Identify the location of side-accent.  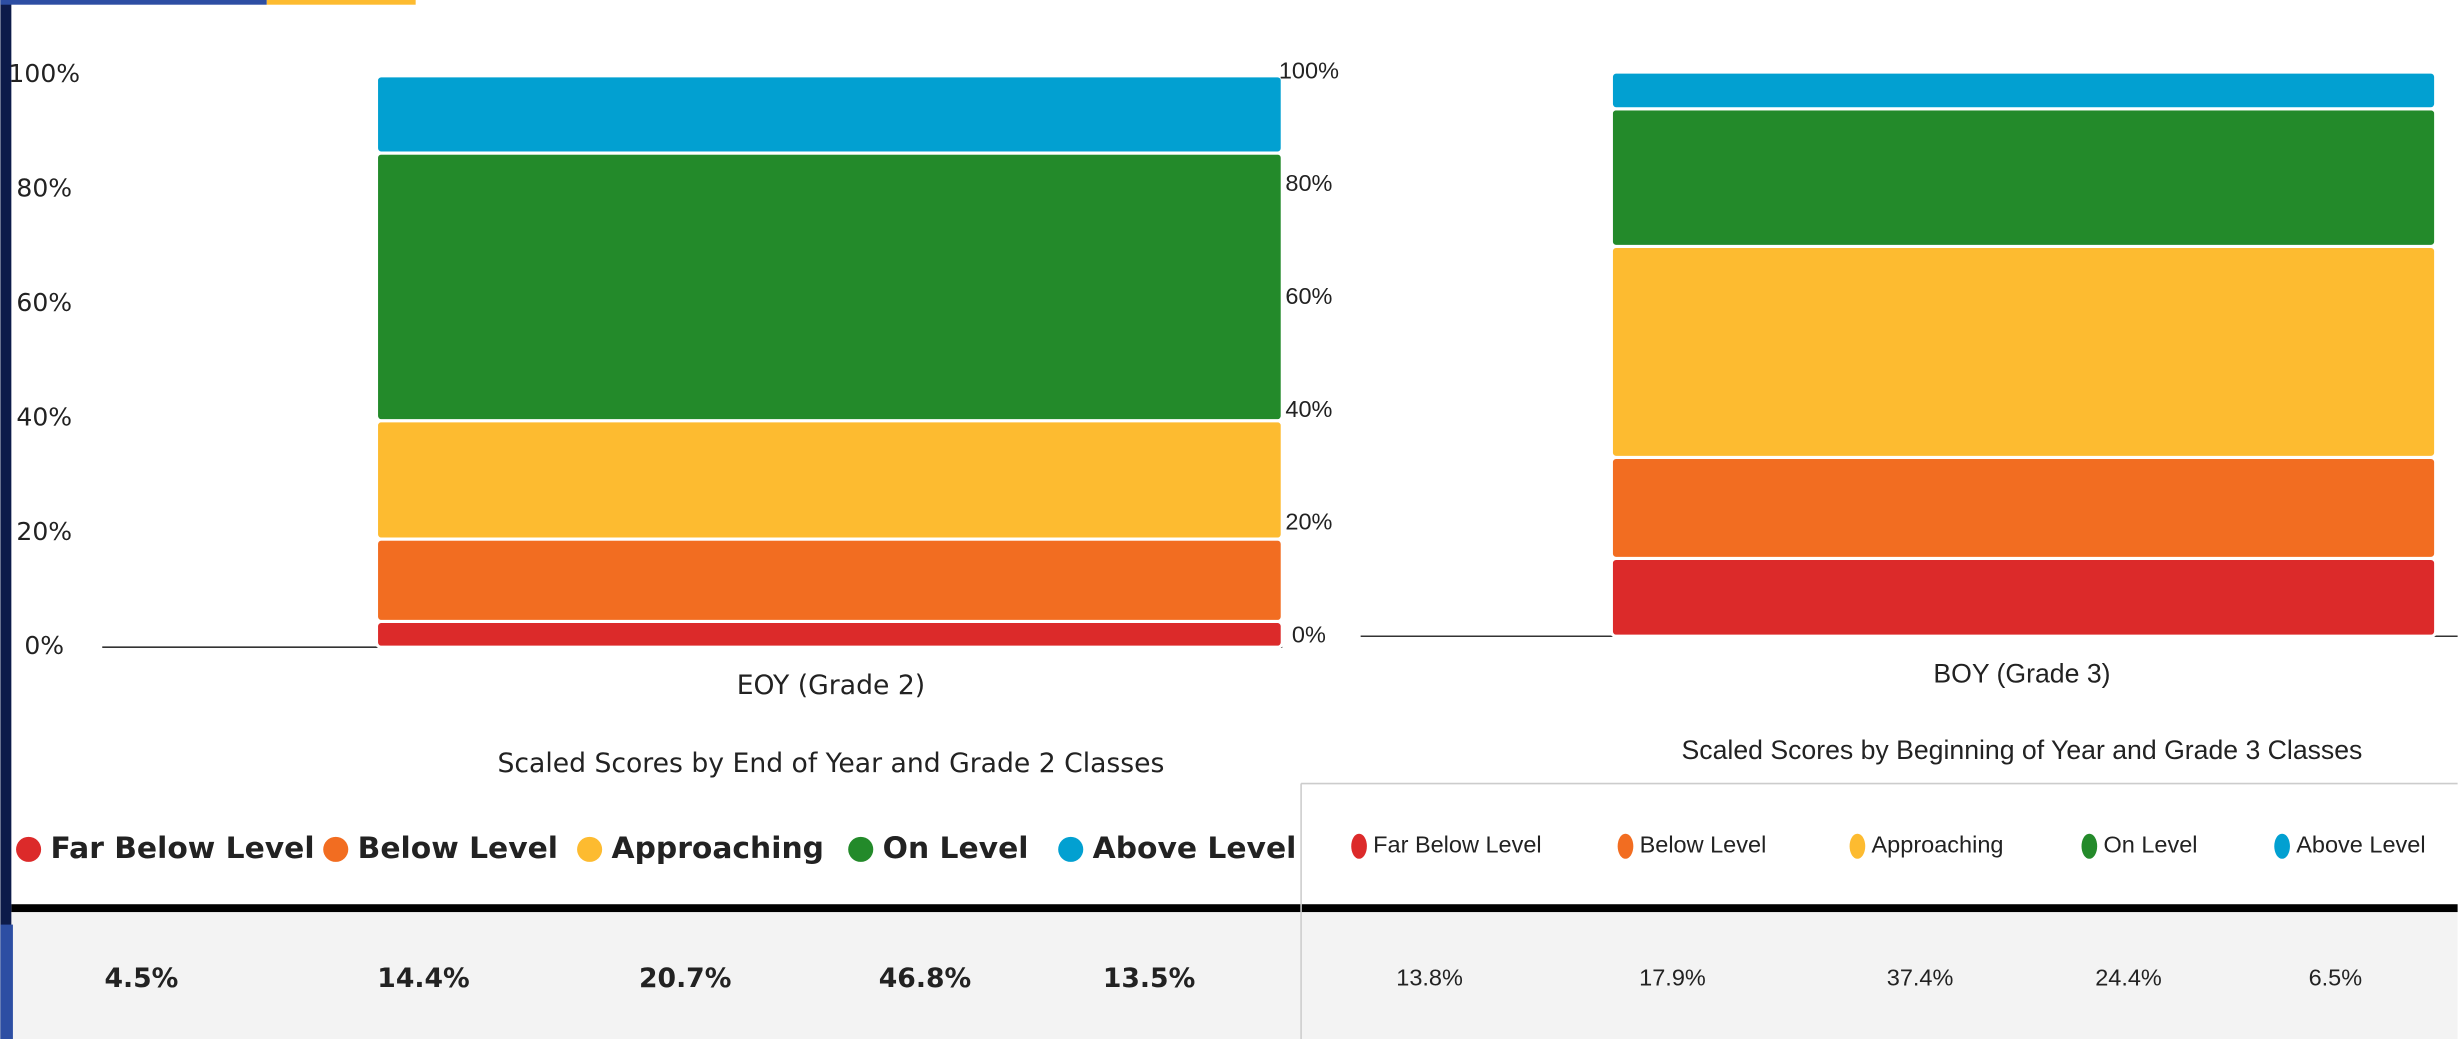
(6, 981).